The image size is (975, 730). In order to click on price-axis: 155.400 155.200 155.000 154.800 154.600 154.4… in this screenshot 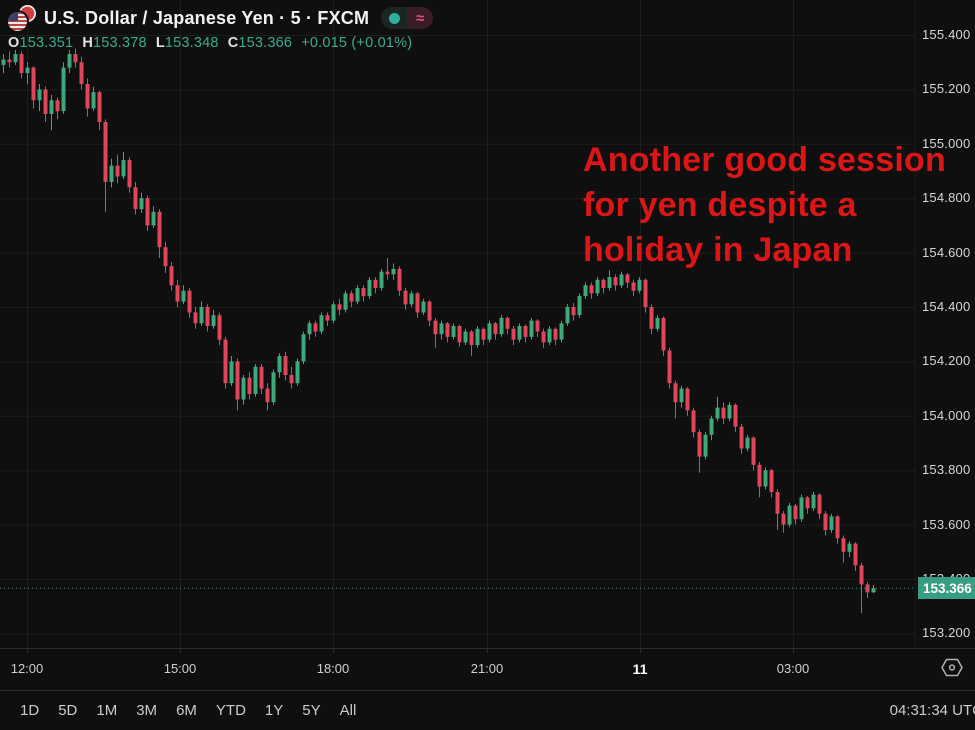, I will do `click(945, 324)`.